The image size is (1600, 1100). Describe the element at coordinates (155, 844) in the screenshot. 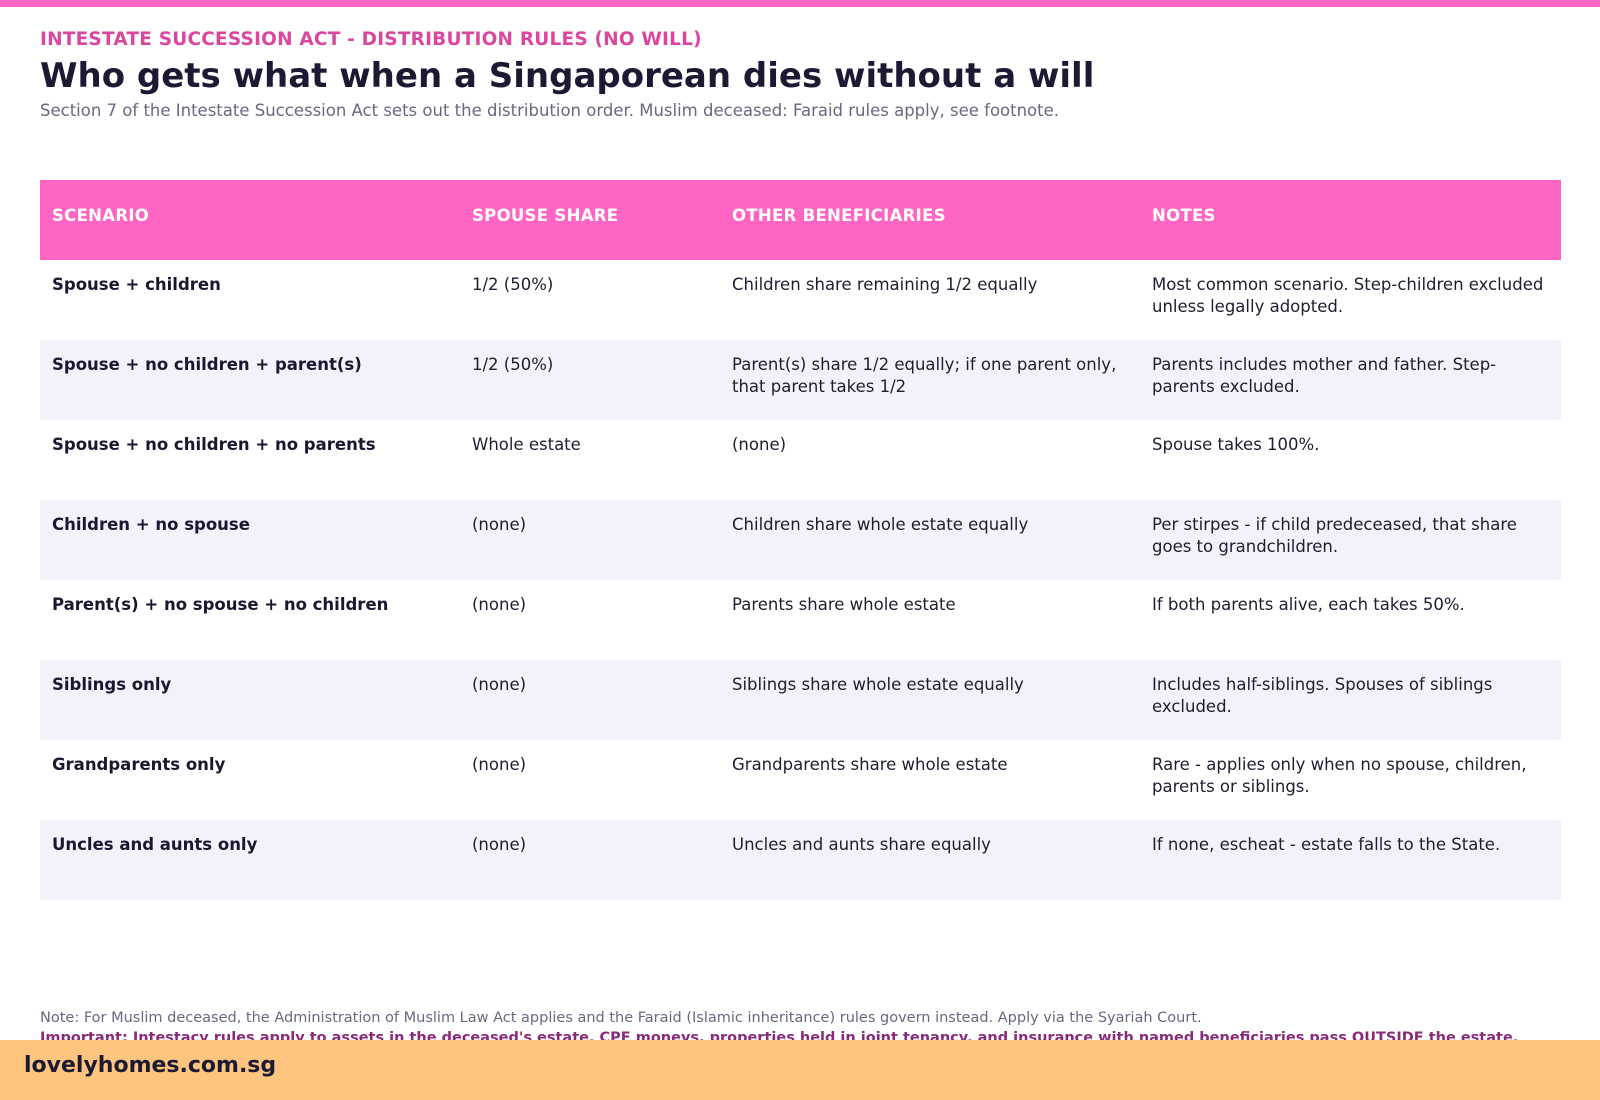

I see `scenario-cell: Uncles and aunts only` at that location.